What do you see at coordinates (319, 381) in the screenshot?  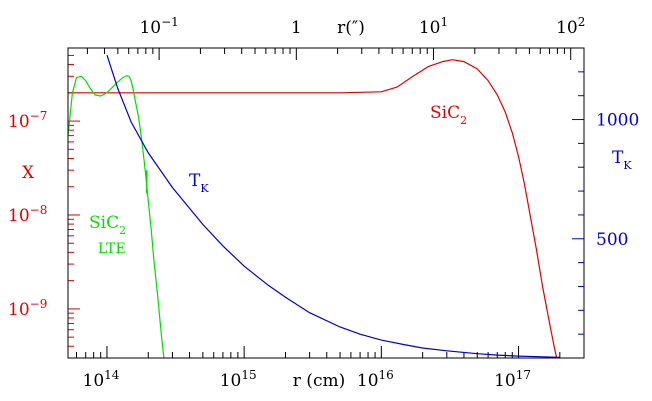 I see `x-axis-label: r (cm)` at bounding box center [319, 381].